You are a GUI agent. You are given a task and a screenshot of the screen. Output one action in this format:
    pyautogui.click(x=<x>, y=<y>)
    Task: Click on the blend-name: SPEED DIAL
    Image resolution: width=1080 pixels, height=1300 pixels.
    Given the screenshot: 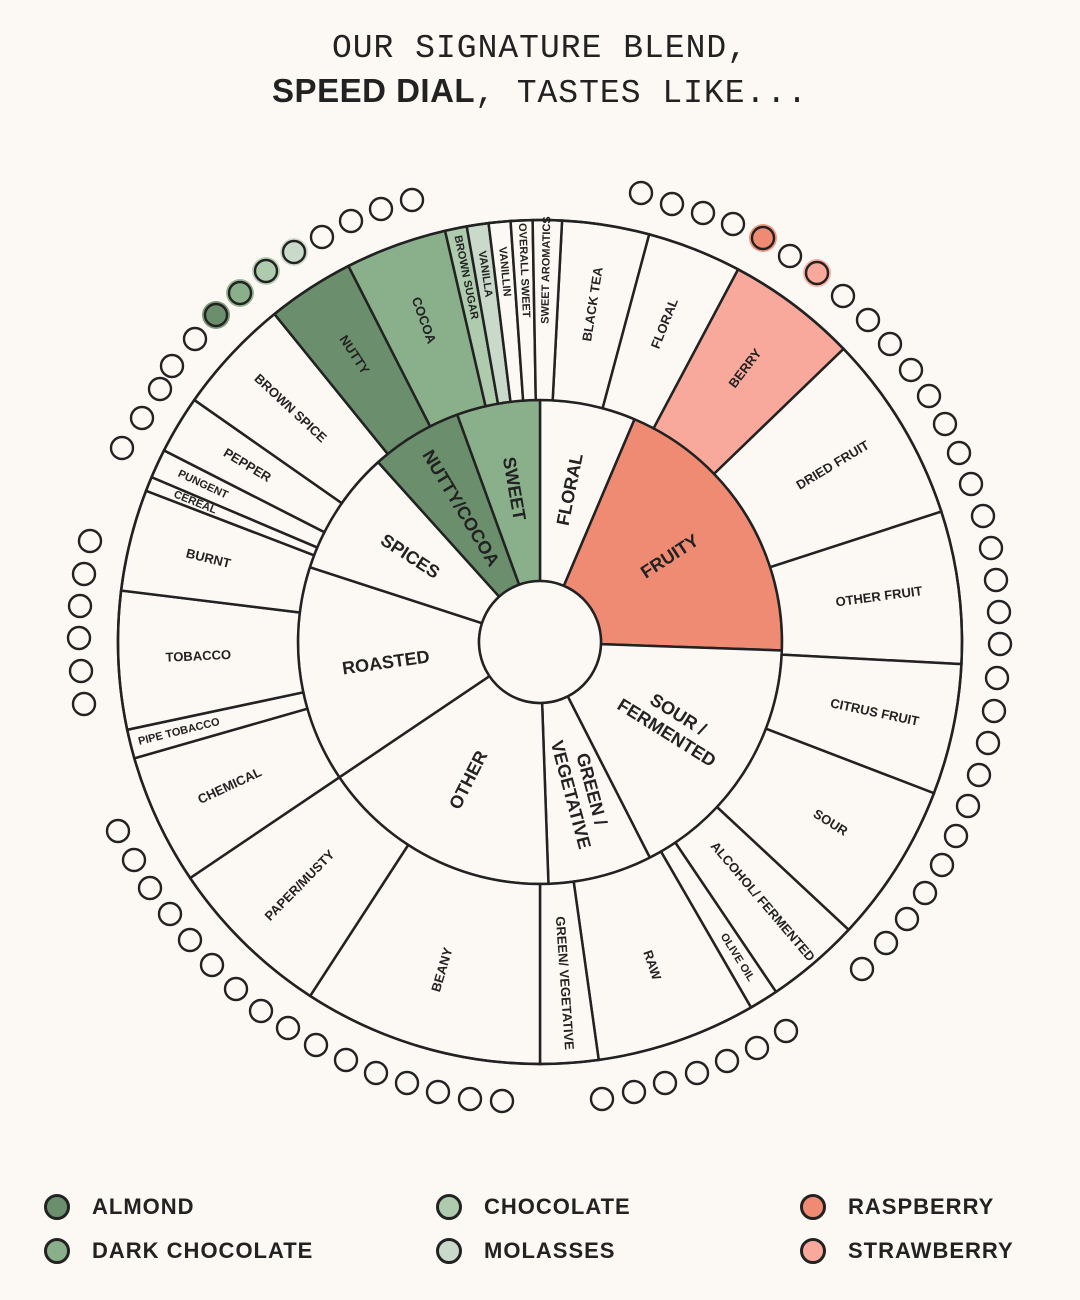 What is the action you would take?
    pyautogui.click(x=374, y=90)
    